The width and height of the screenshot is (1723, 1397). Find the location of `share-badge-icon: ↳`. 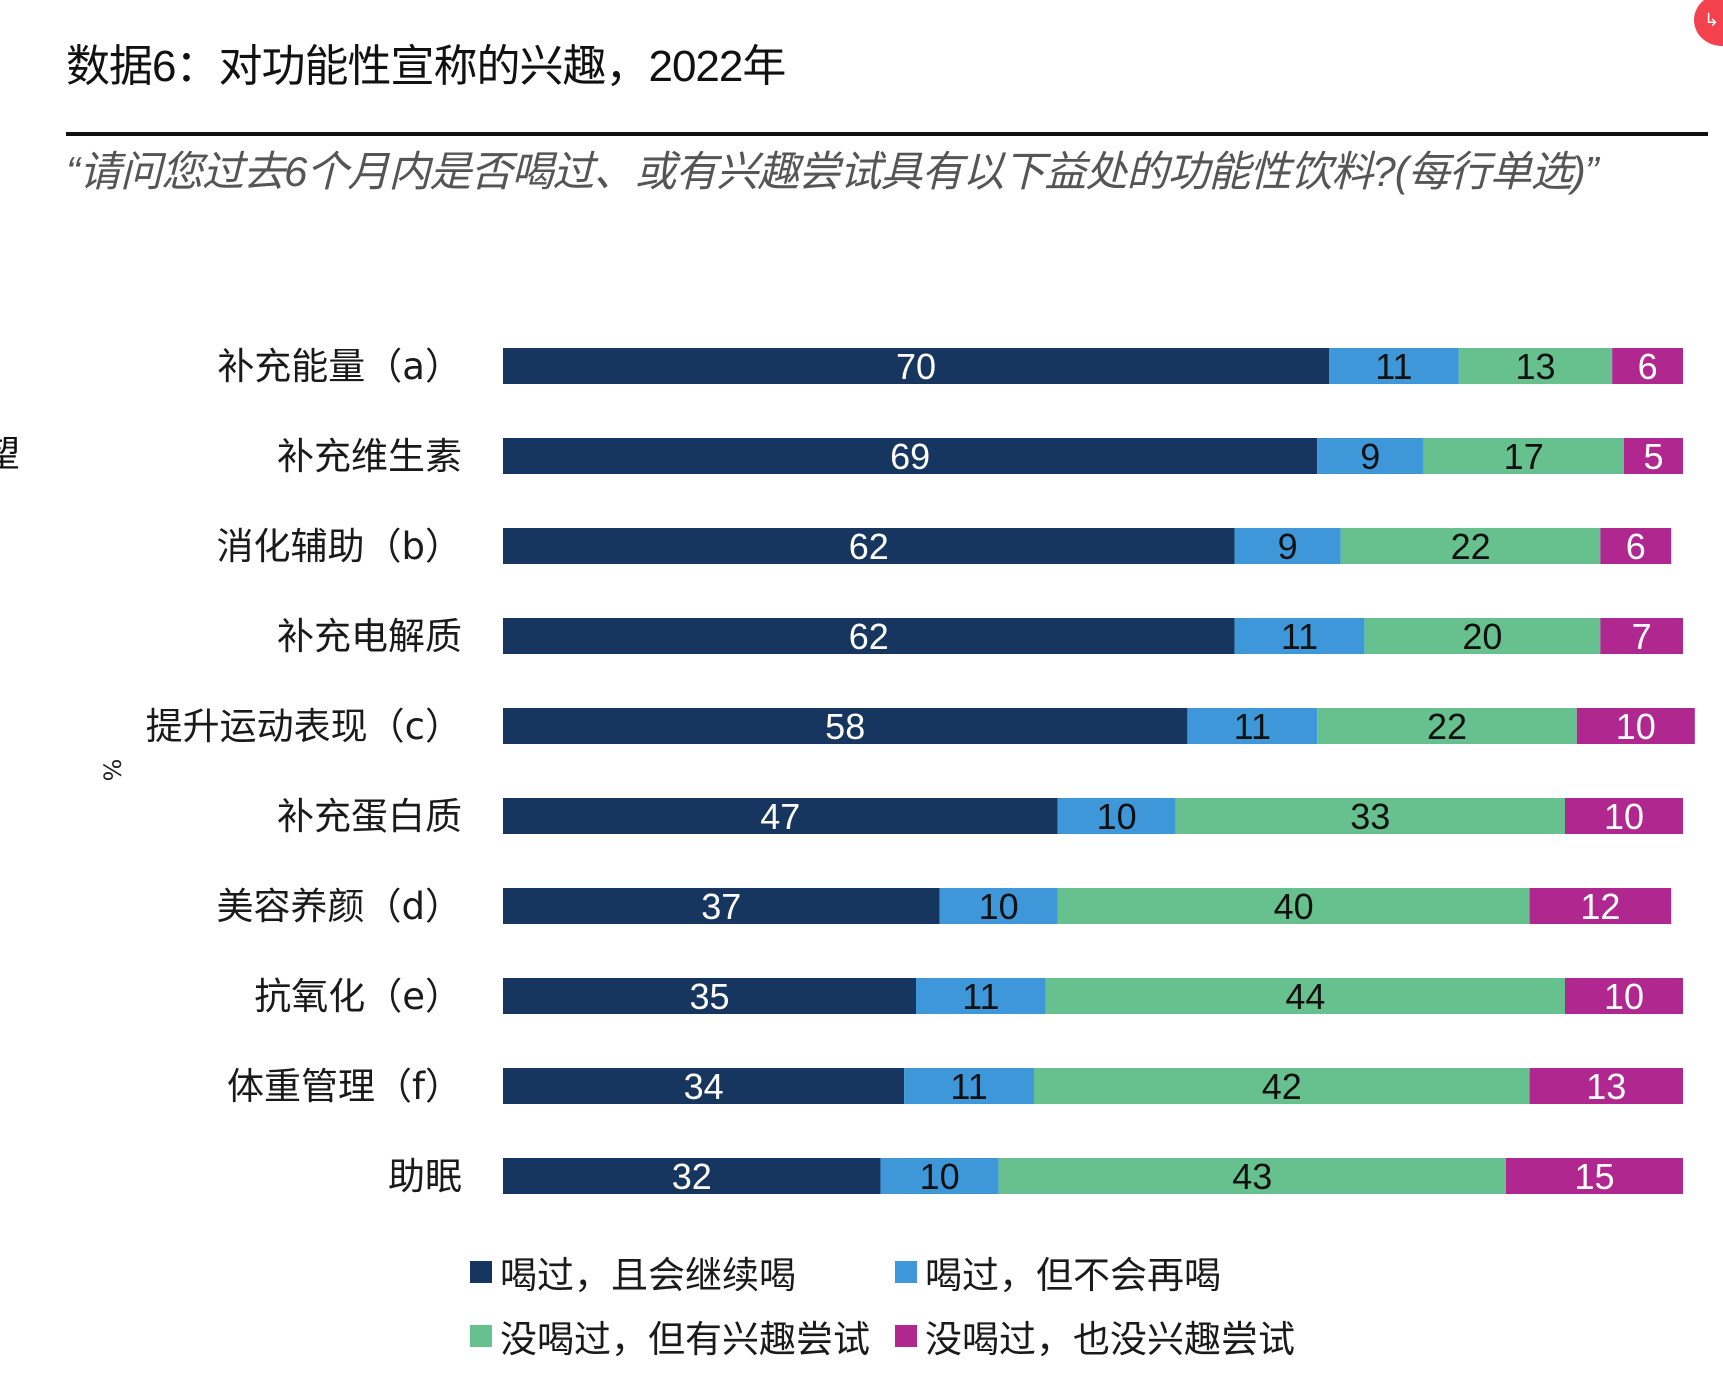

share-badge-icon: ↳ is located at coordinates (1708, 23).